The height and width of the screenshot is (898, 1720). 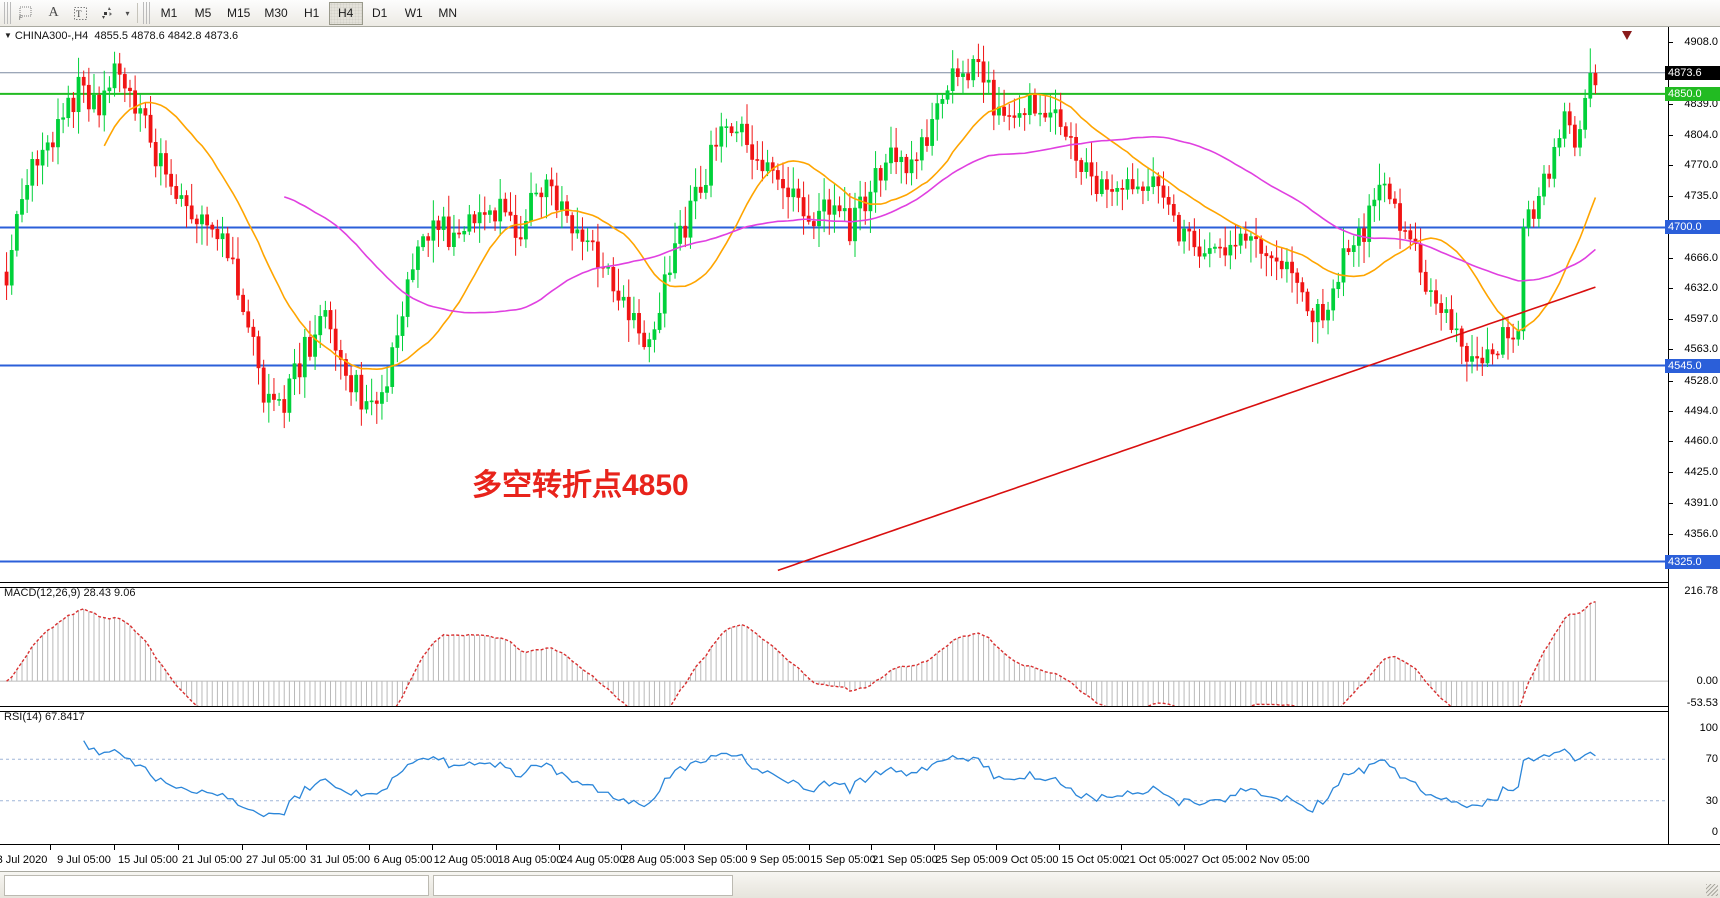 What do you see at coordinates (146, 13) in the screenshot?
I see `period-group-grip` at bounding box center [146, 13].